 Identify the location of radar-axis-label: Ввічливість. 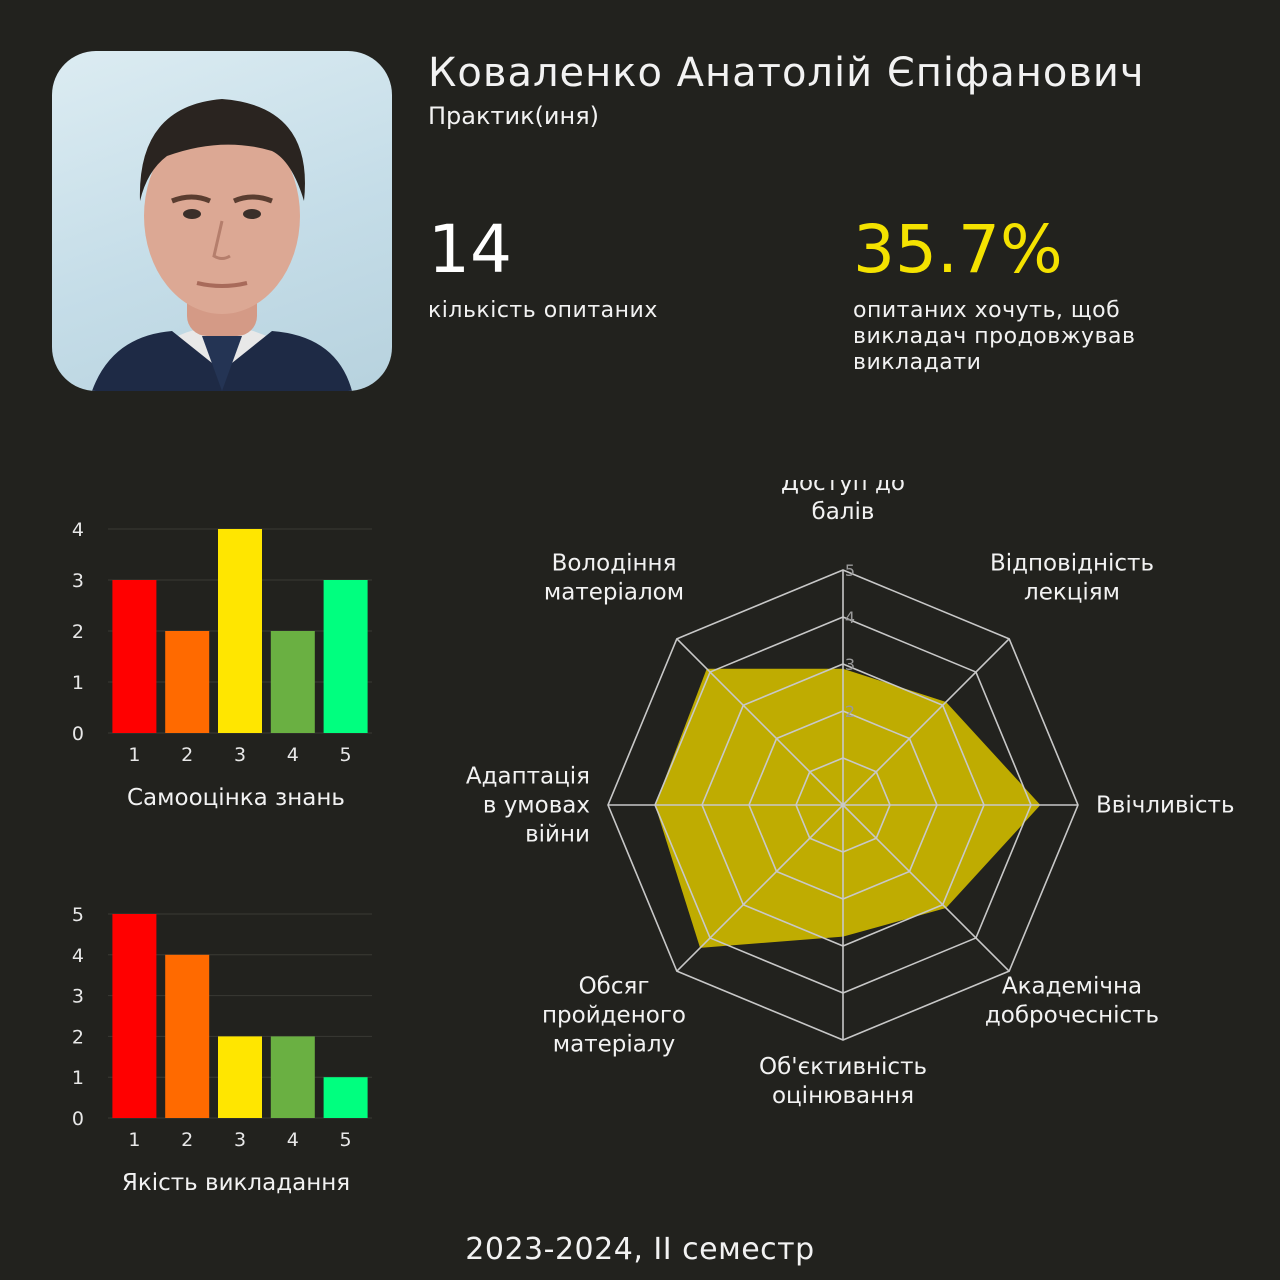
(1165, 806).